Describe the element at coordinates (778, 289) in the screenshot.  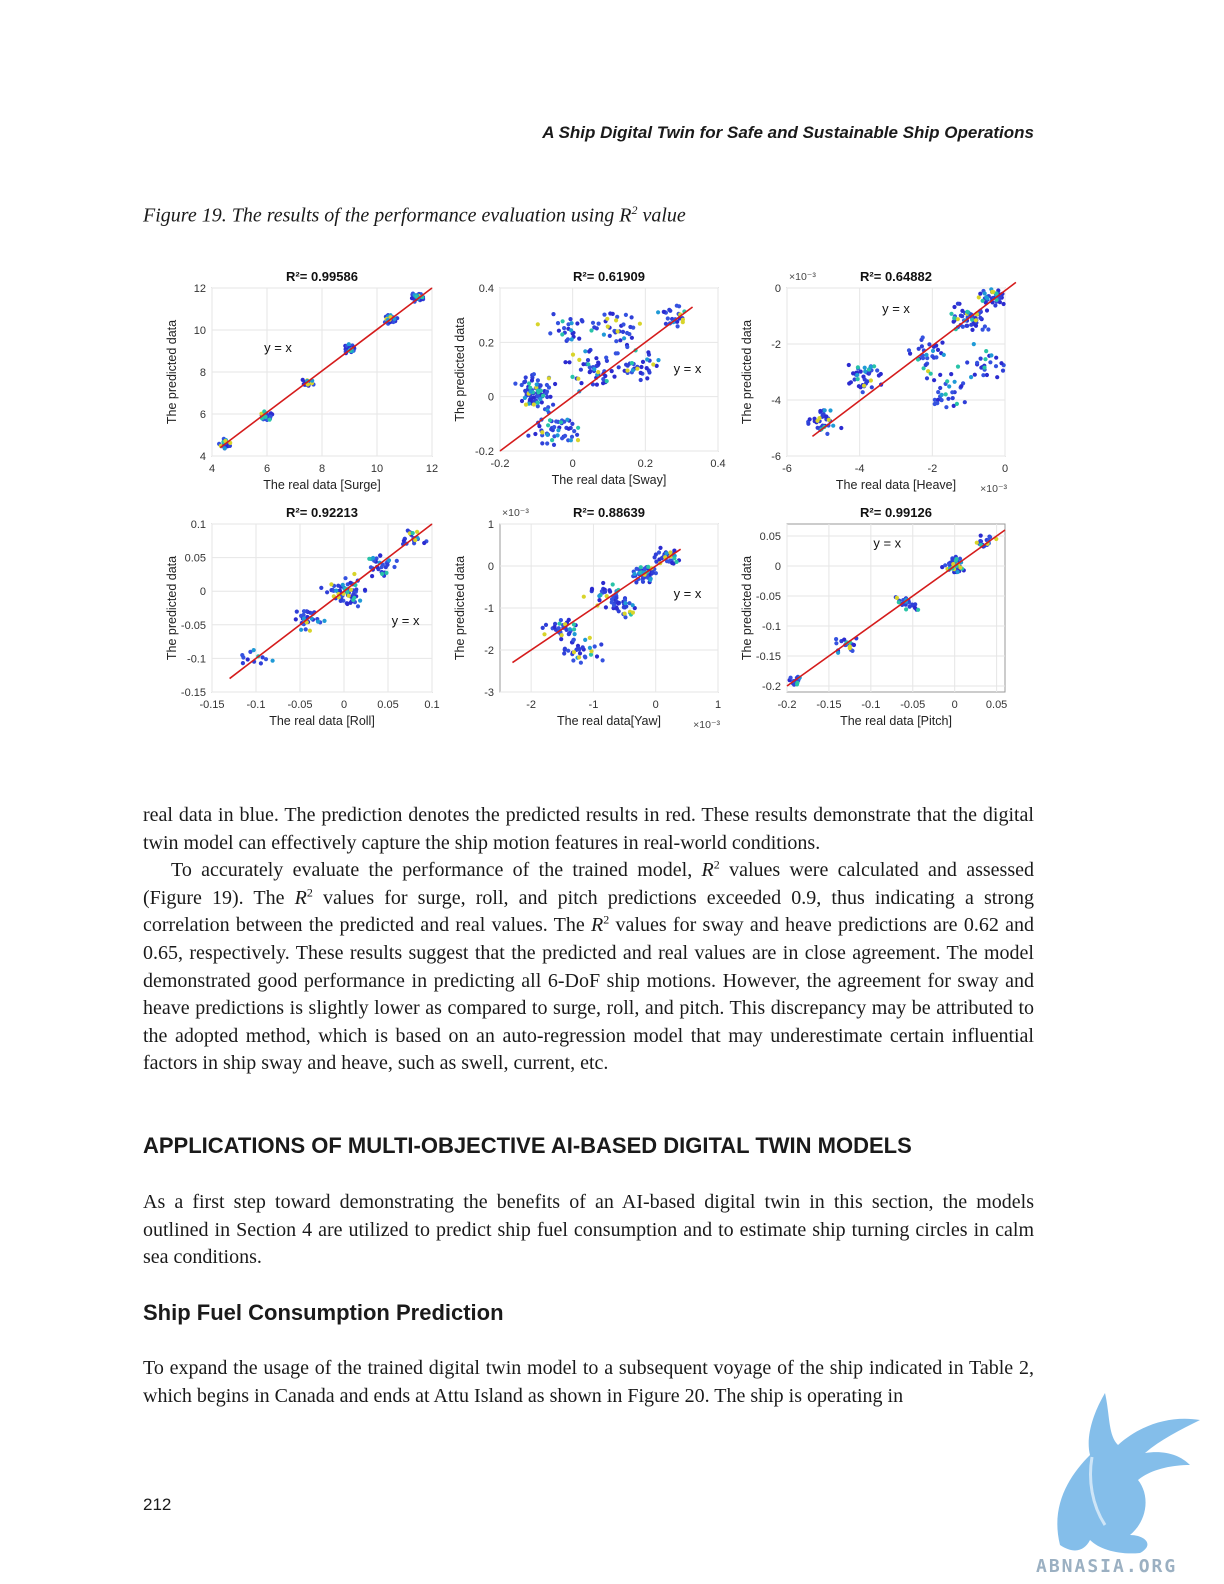
I see `y-tick-label: 0` at that location.